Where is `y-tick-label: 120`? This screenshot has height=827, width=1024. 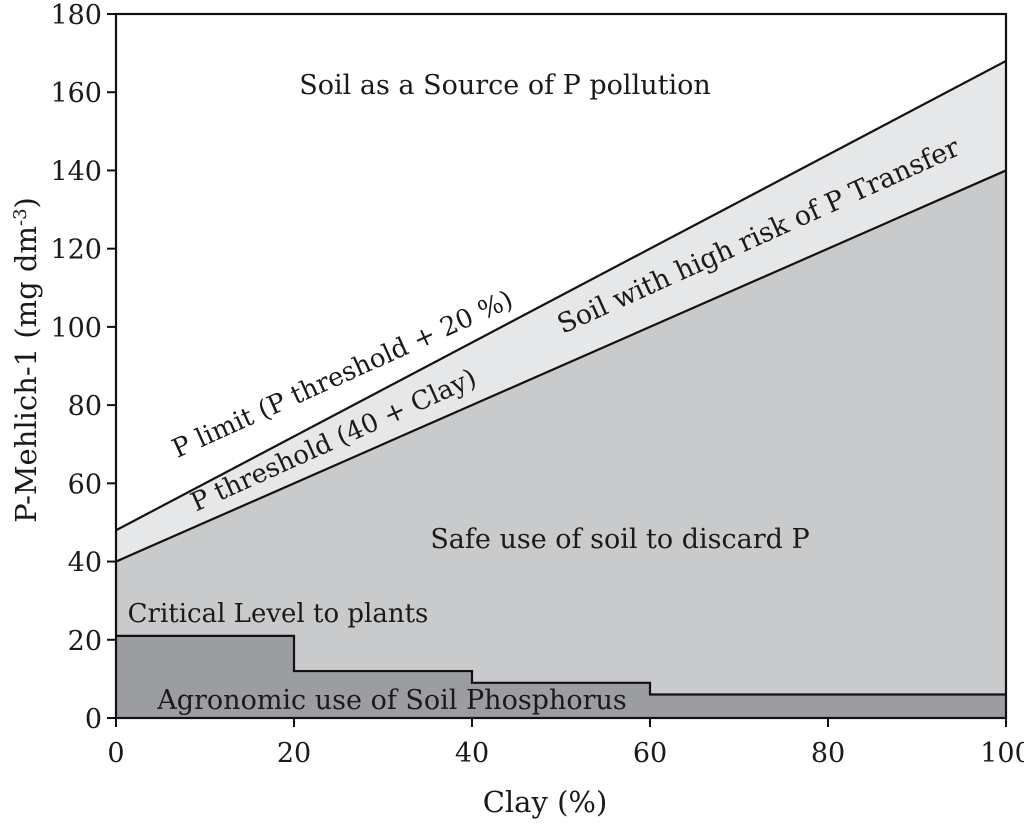 y-tick-label: 120 is located at coordinates (76, 250).